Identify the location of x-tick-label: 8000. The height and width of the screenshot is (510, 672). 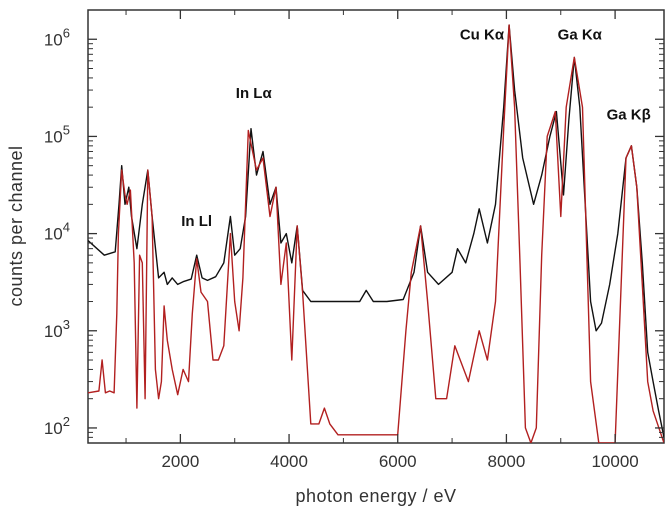
(507, 461).